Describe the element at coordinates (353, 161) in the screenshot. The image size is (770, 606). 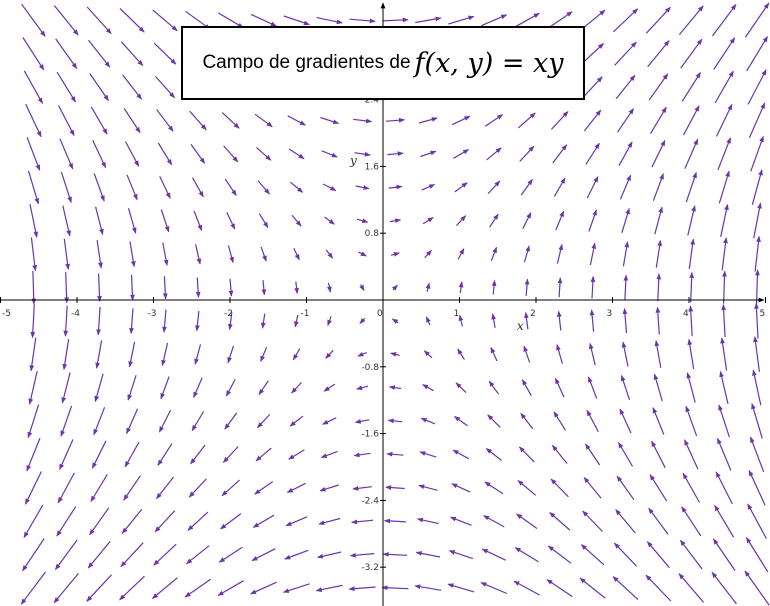
I see `y-axis-label: y` at that location.